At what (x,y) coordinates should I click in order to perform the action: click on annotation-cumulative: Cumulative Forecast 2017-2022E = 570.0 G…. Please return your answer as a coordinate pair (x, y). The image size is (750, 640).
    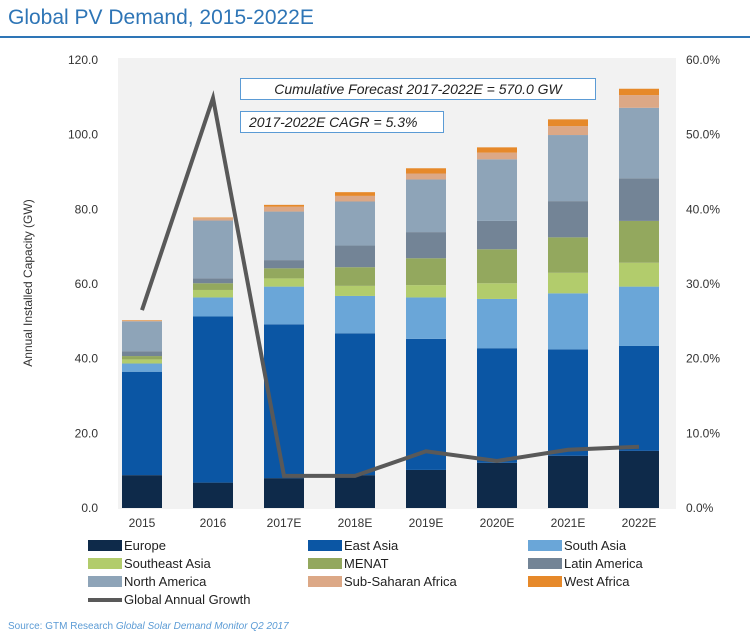
    Looking at the image, I should click on (418, 89).